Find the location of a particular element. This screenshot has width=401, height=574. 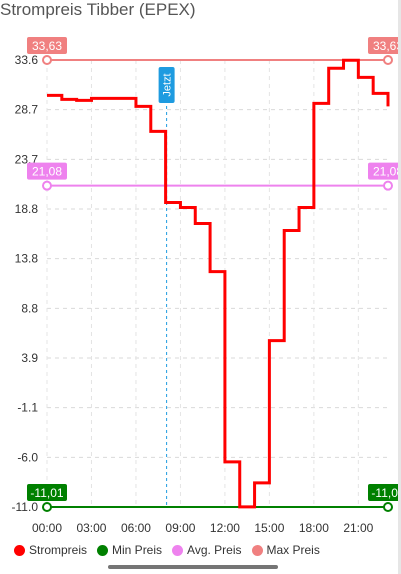

legend-item-strompreis: Strompreis is located at coordinates (50, 550).